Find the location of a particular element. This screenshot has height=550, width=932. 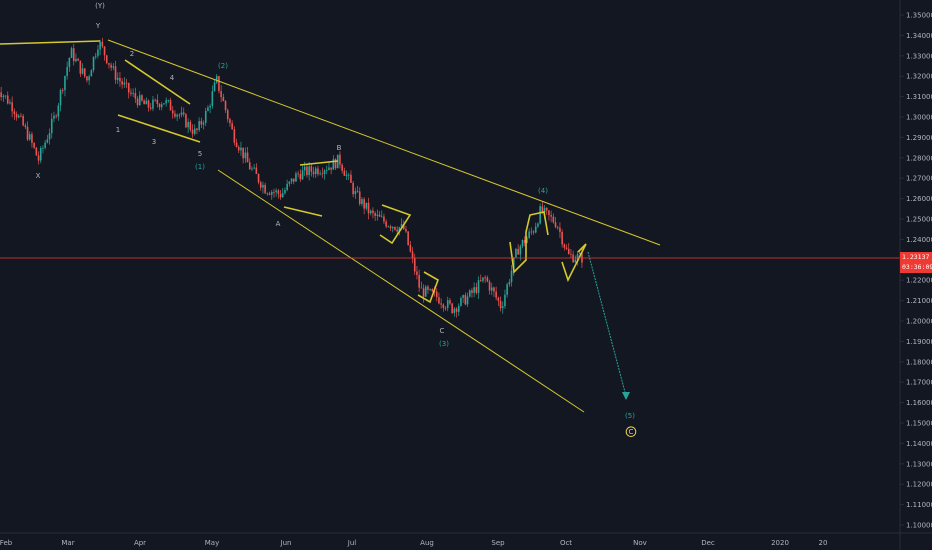

wave-label: 1 is located at coordinates (118, 130).